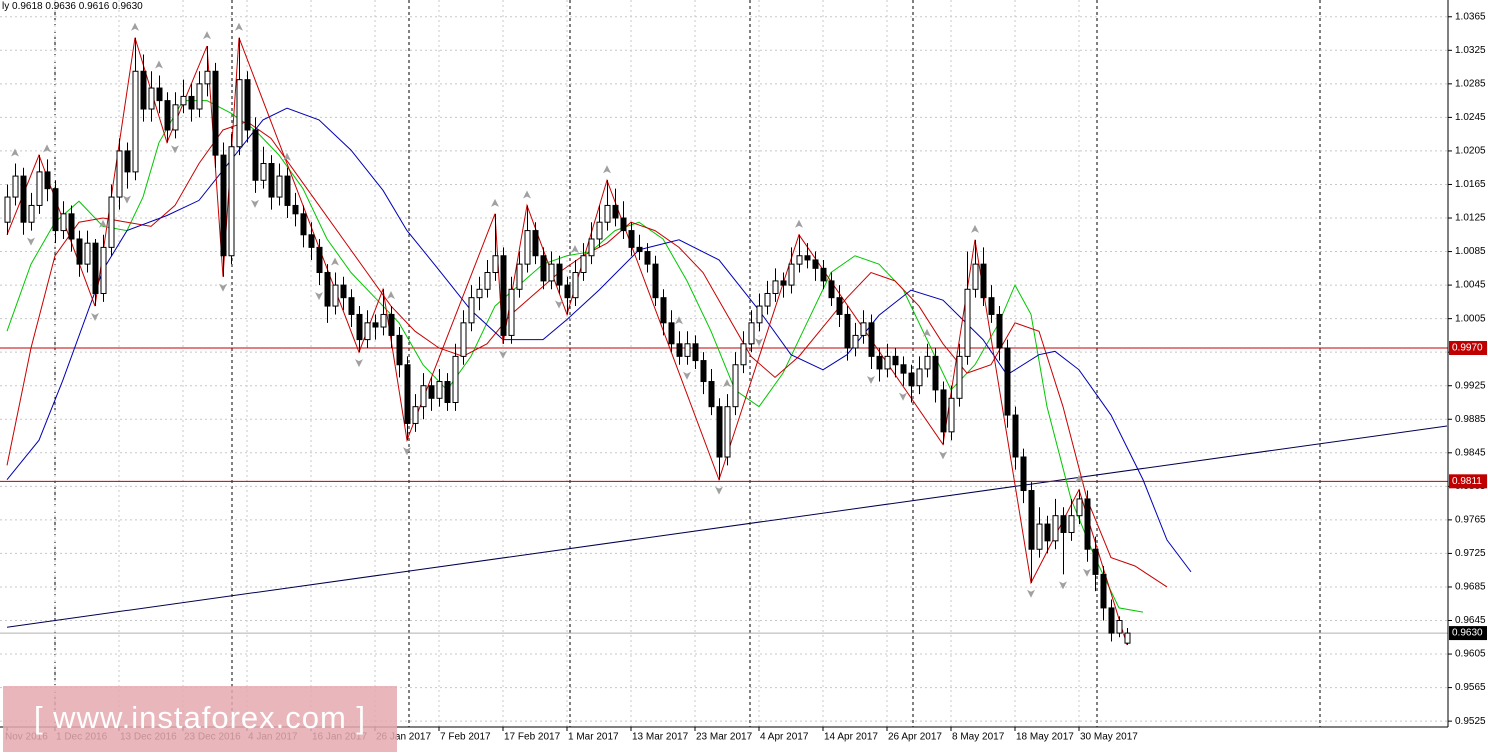  What do you see at coordinates (1109, 737) in the screenshot?
I see `x-tick-label: 30 May 2017` at bounding box center [1109, 737].